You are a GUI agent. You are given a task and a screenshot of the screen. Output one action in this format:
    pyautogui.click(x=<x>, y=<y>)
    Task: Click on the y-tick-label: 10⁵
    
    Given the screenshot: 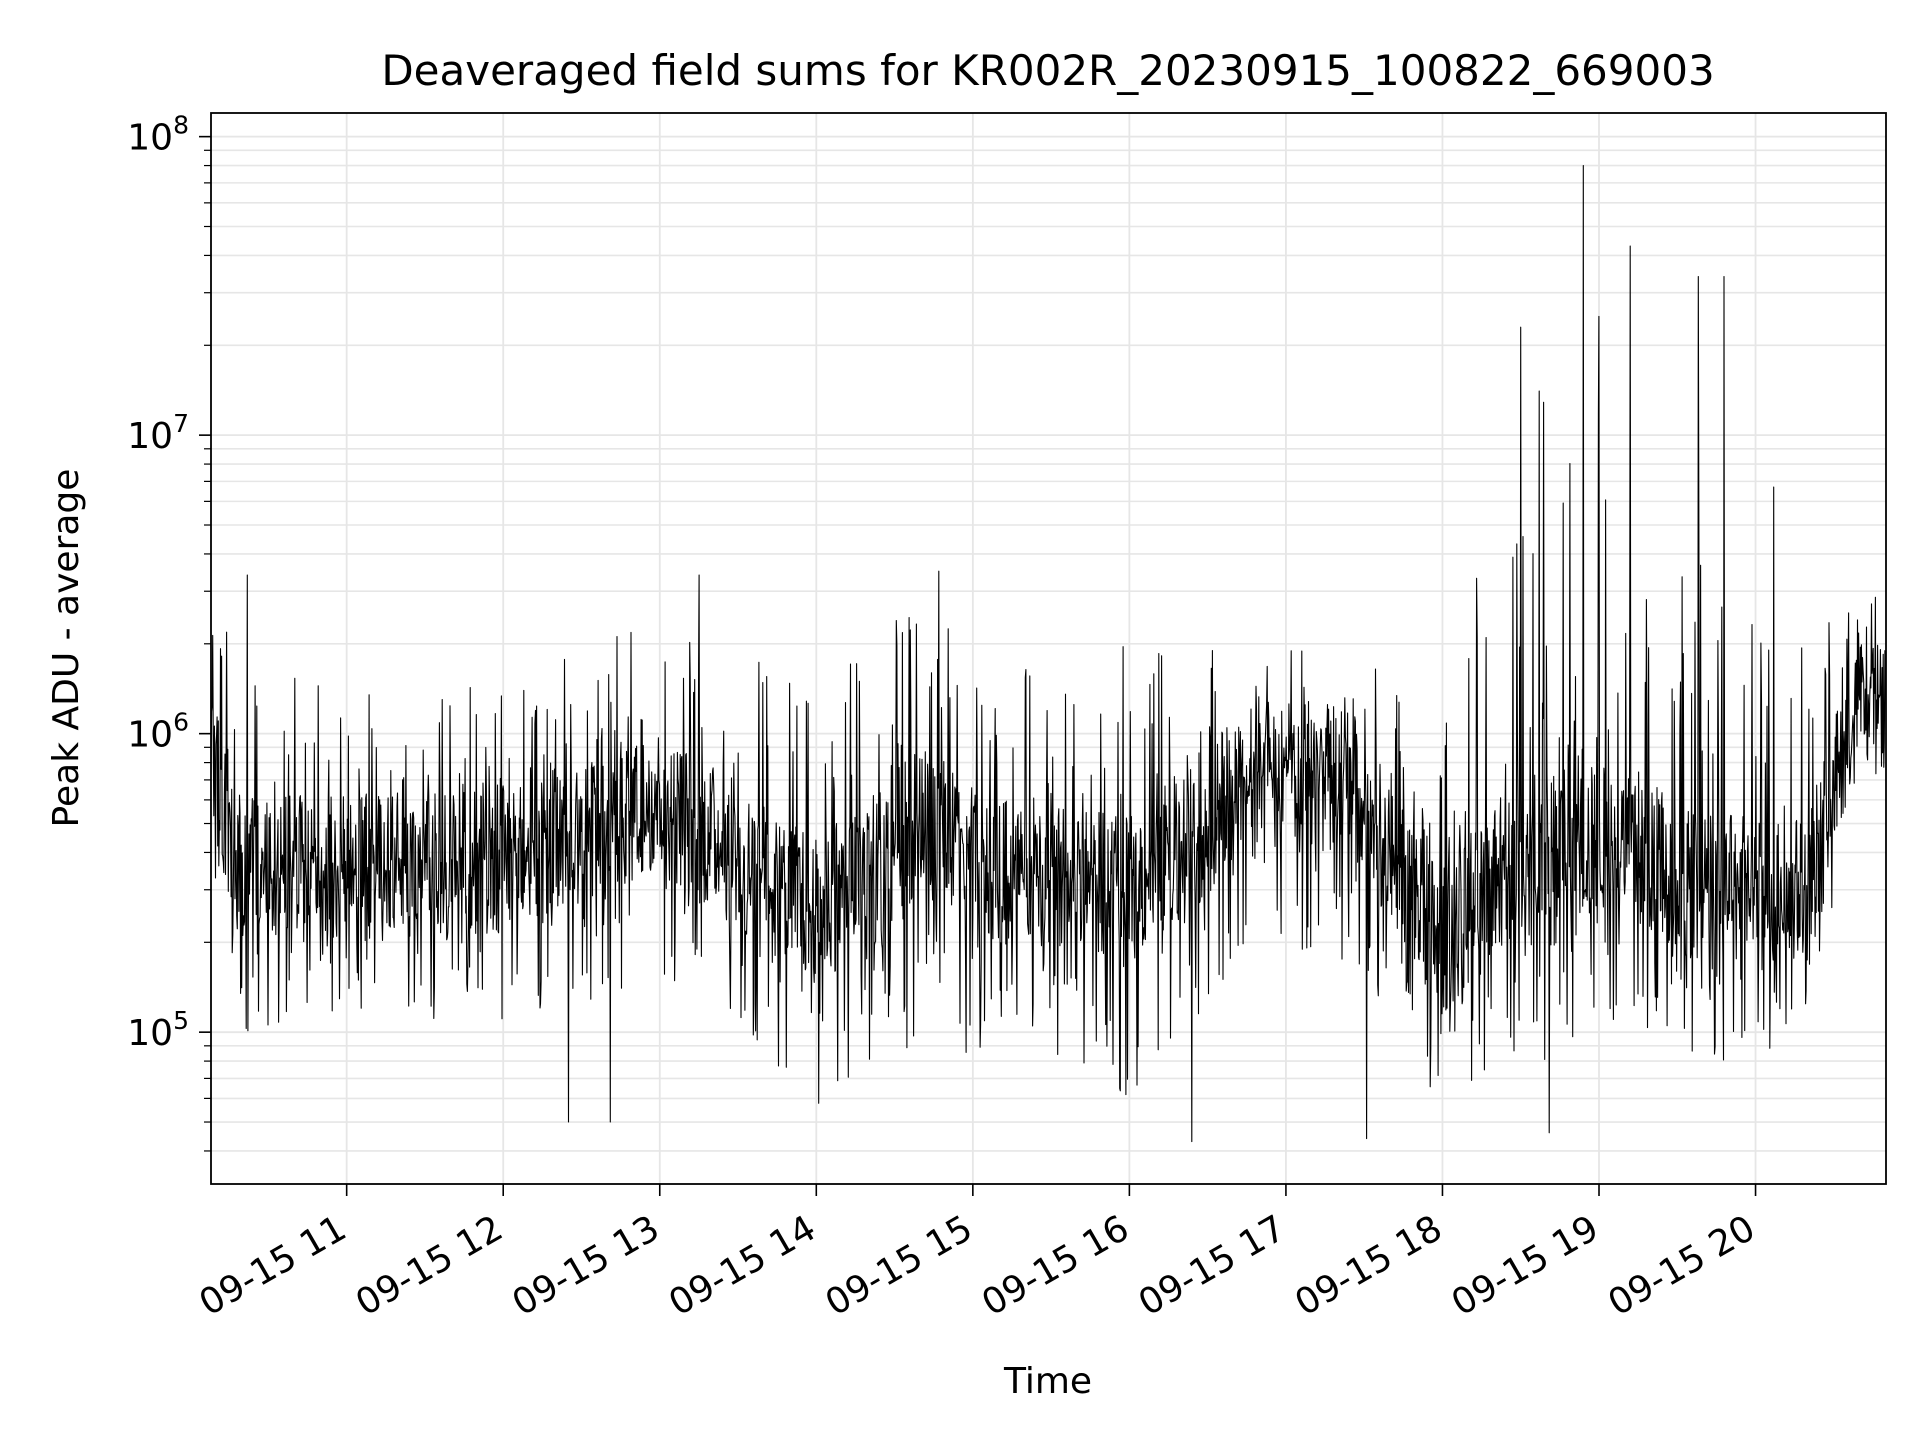 What is the action you would take?
    pyautogui.click(x=158, y=1030)
    